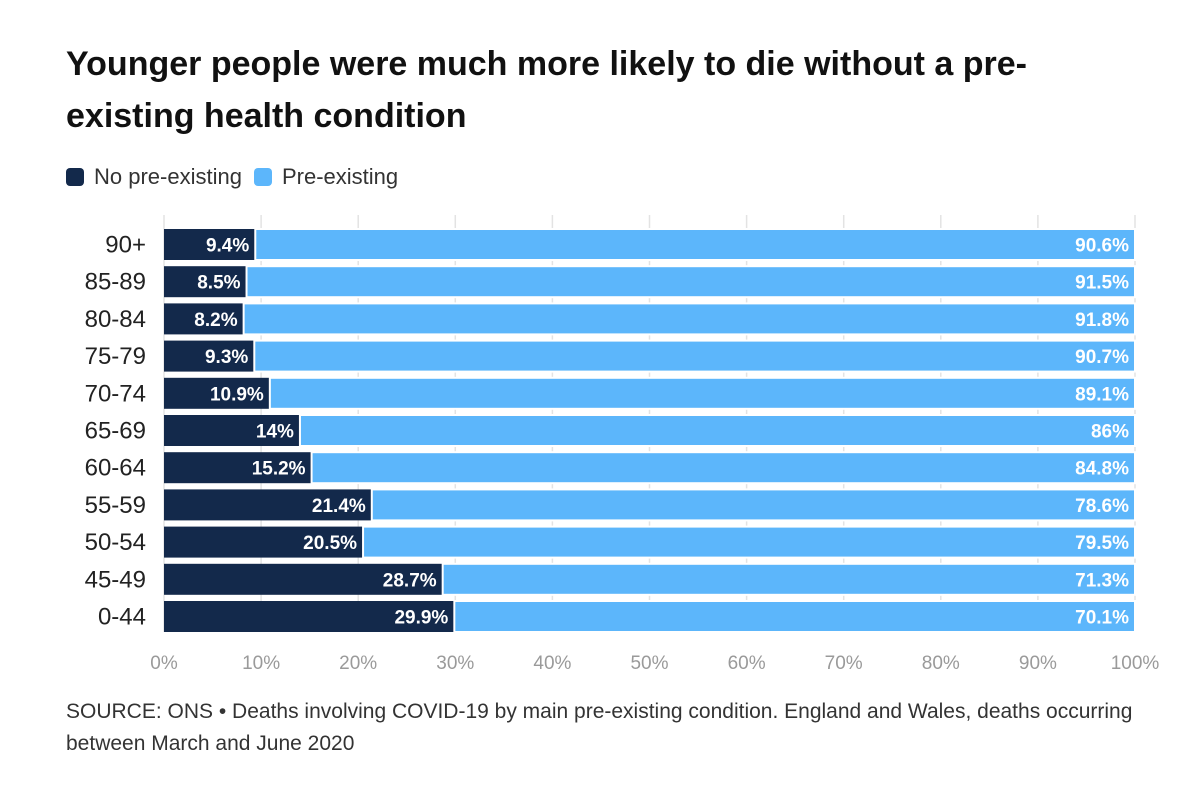  What do you see at coordinates (115, 356) in the screenshot?
I see `category-label: 75-79` at bounding box center [115, 356].